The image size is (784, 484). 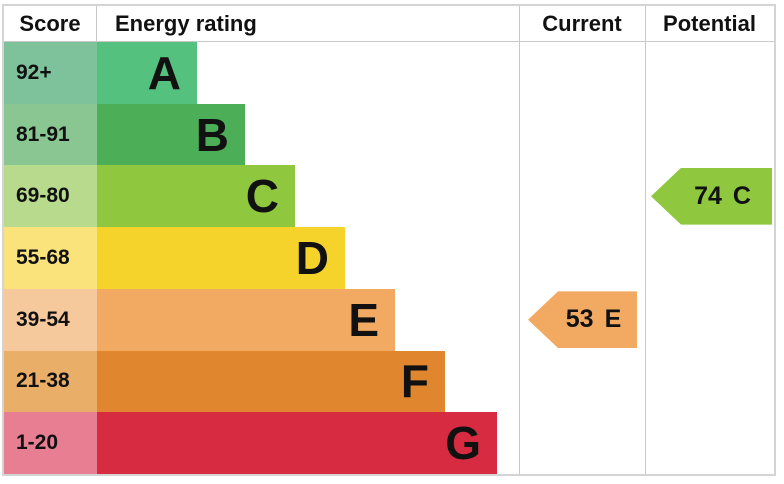 What do you see at coordinates (246, 319) in the screenshot?
I see `band-bar-e: E` at bounding box center [246, 319].